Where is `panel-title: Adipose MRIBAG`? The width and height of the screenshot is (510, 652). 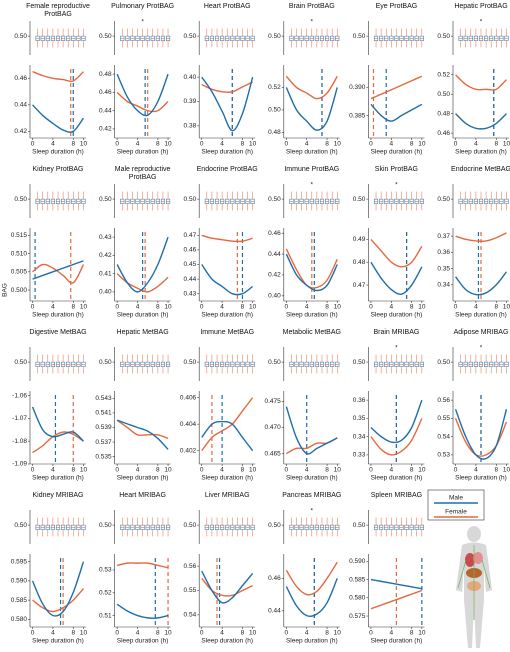 panel-title: Adipose MRIBAG is located at coordinates (481, 332).